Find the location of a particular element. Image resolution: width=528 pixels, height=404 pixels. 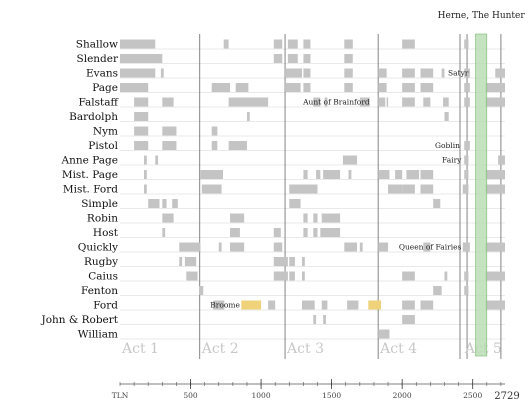

character-label: Mist. Page is located at coordinates (90, 175).